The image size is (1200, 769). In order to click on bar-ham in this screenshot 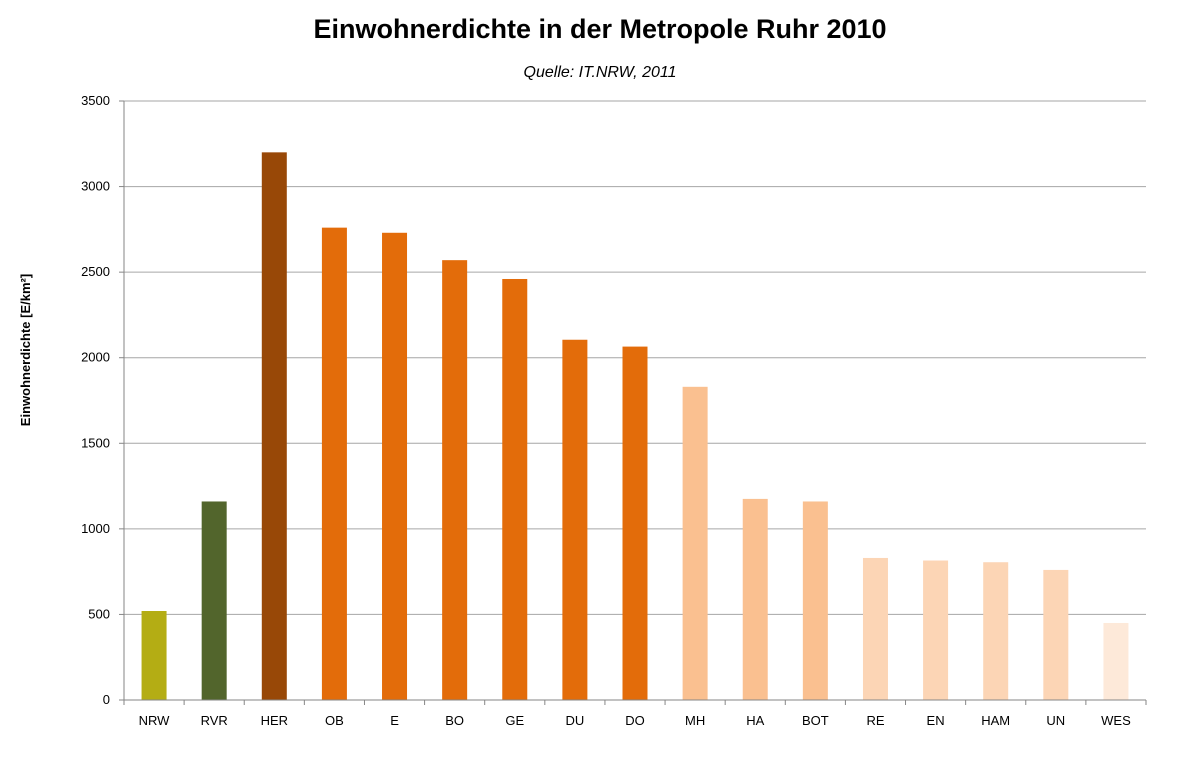, I will do `click(996, 631)`.